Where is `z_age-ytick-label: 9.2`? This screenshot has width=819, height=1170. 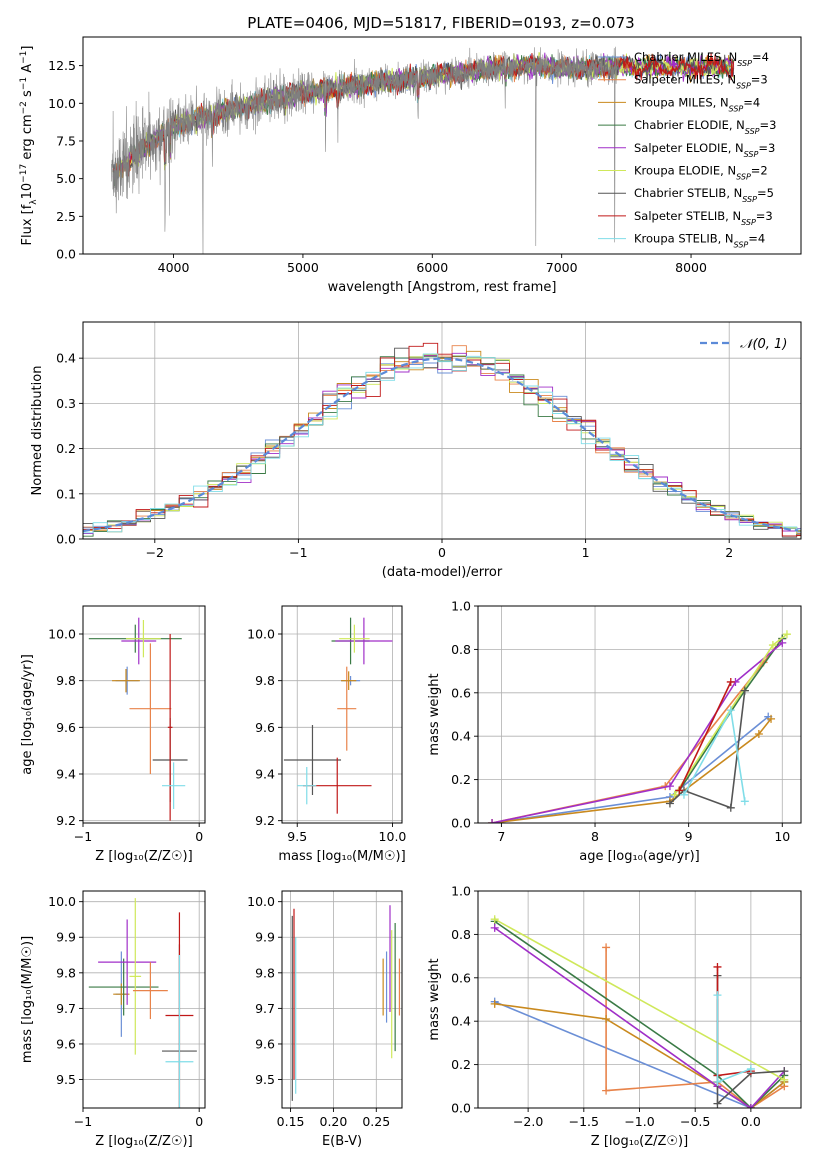 z_age-ytick-label: 9.2 is located at coordinates (66, 820).